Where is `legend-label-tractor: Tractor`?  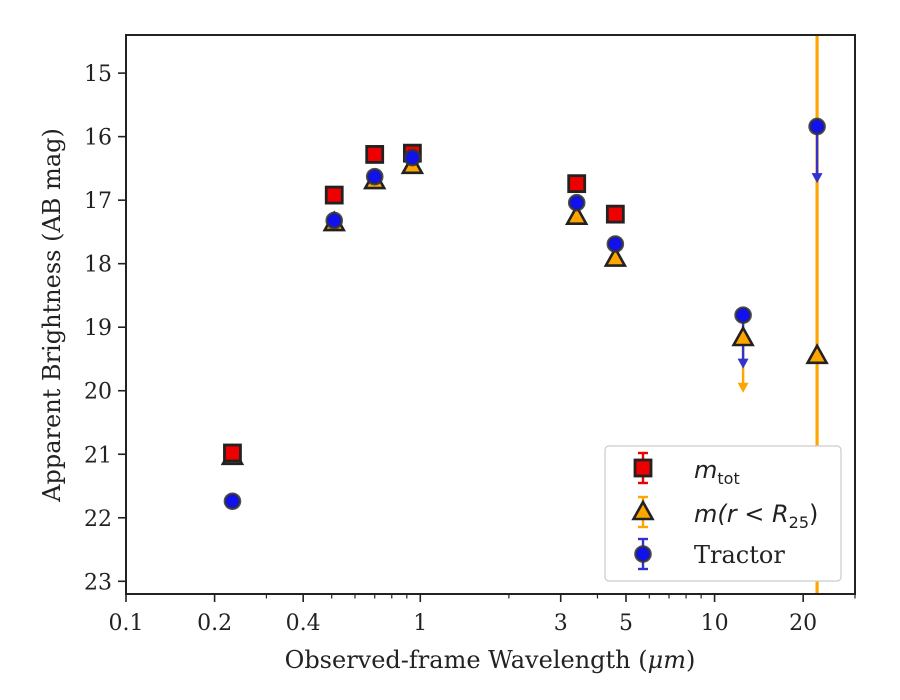 legend-label-tractor: Tractor is located at coordinates (739, 555).